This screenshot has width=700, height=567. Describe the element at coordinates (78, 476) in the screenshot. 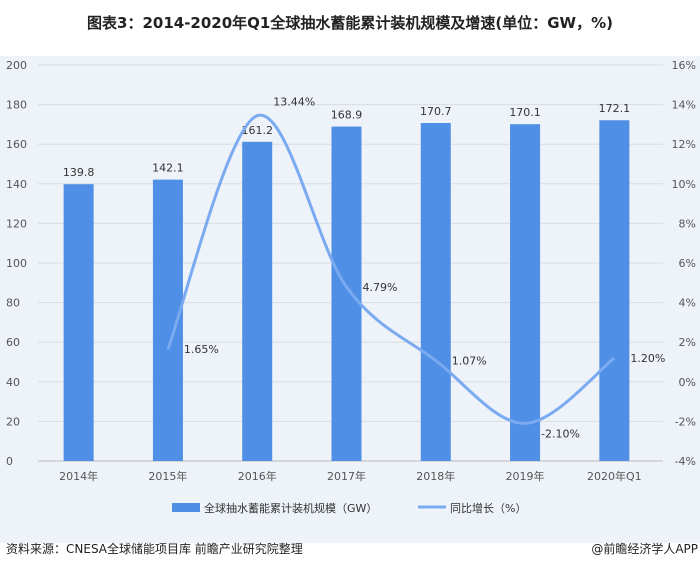

I see `x-tick-label: 2014年` at that location.